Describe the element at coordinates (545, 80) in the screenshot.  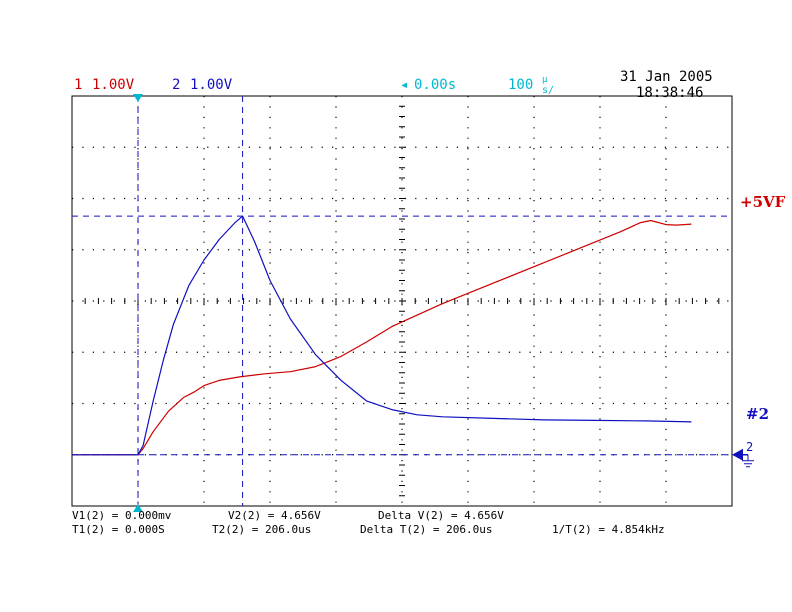
I see `timebase-unit-sup: μ` at that location.